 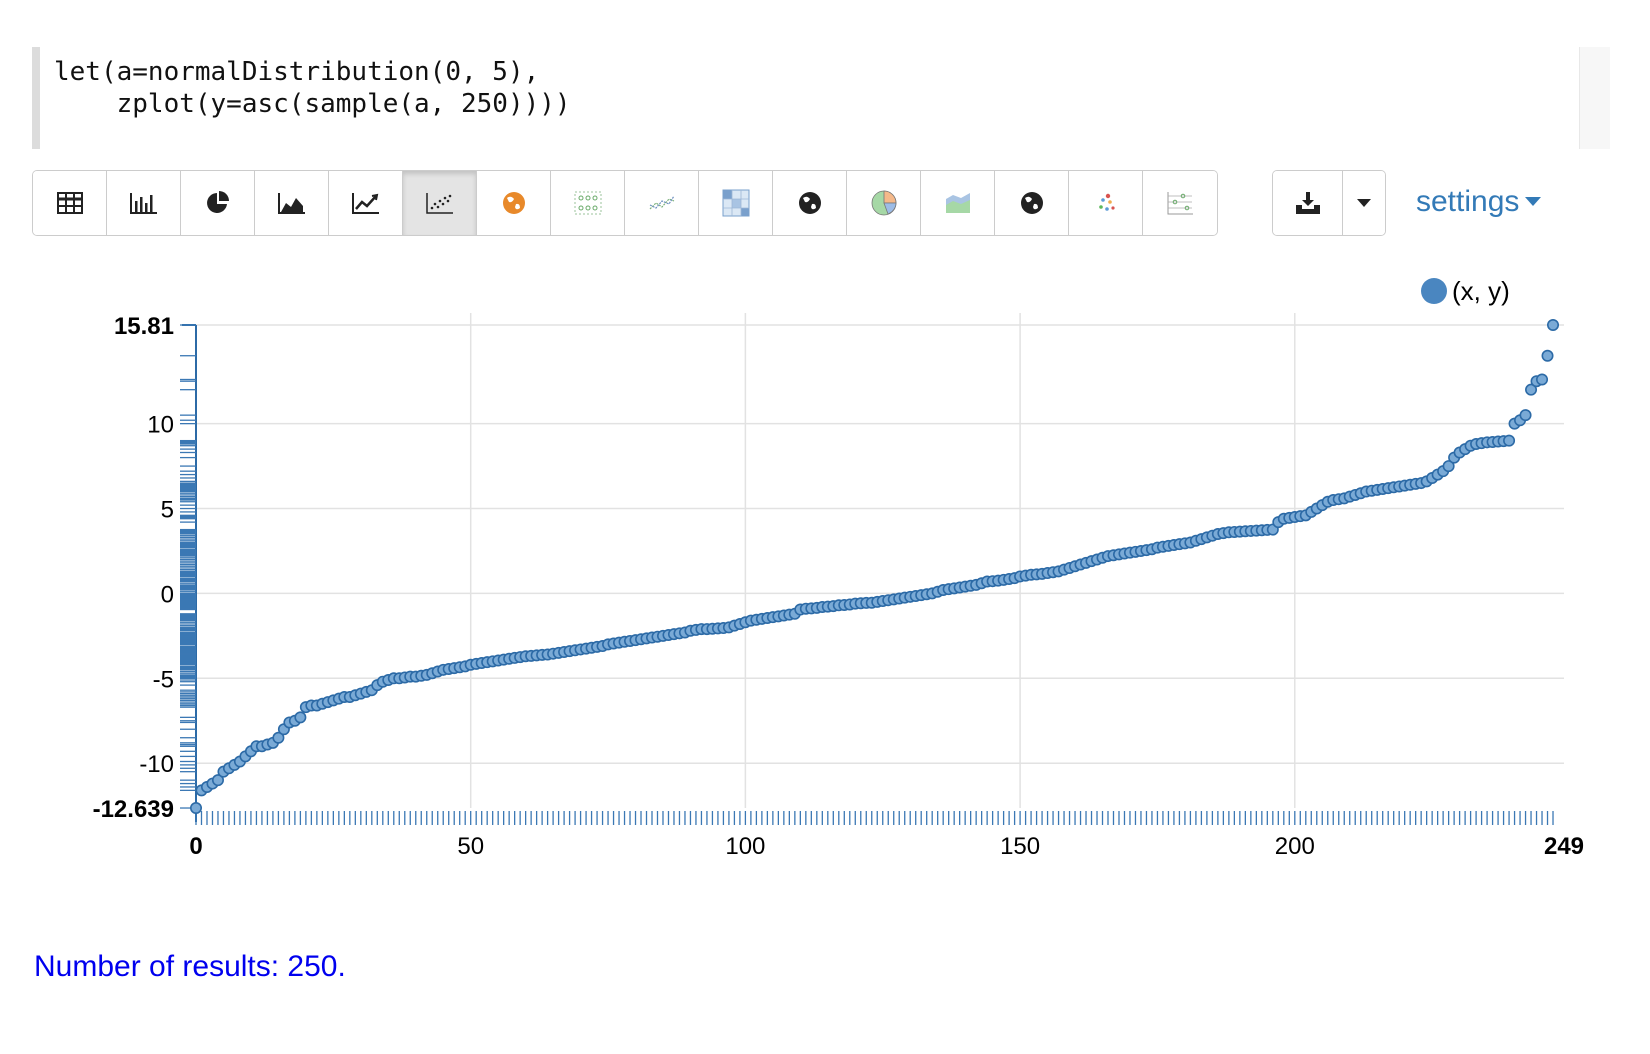 I want to click on download-dropdown-button, so click(x=1364, y=203).